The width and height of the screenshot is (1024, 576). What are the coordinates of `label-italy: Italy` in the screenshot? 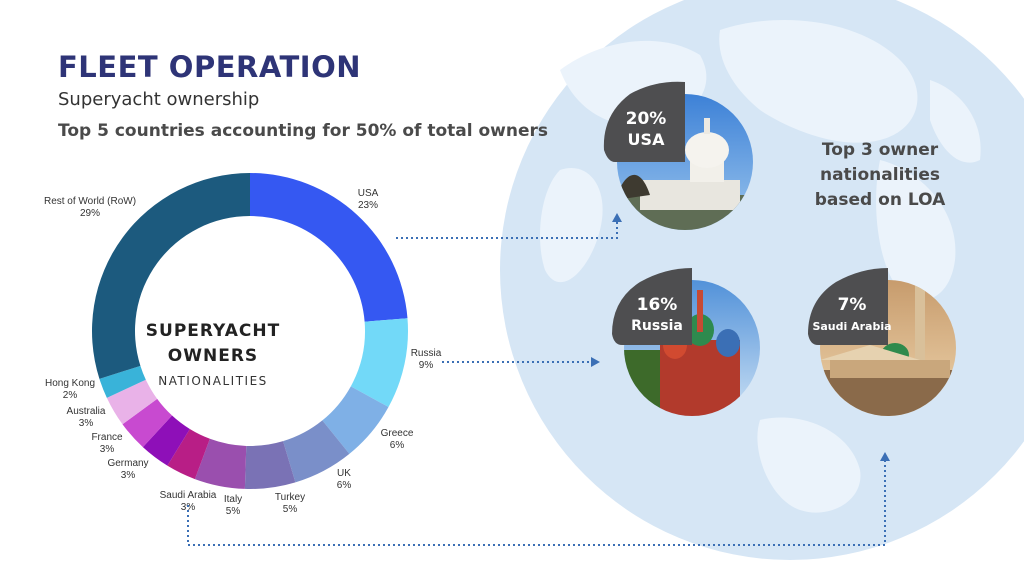 It's located at (233, 499).